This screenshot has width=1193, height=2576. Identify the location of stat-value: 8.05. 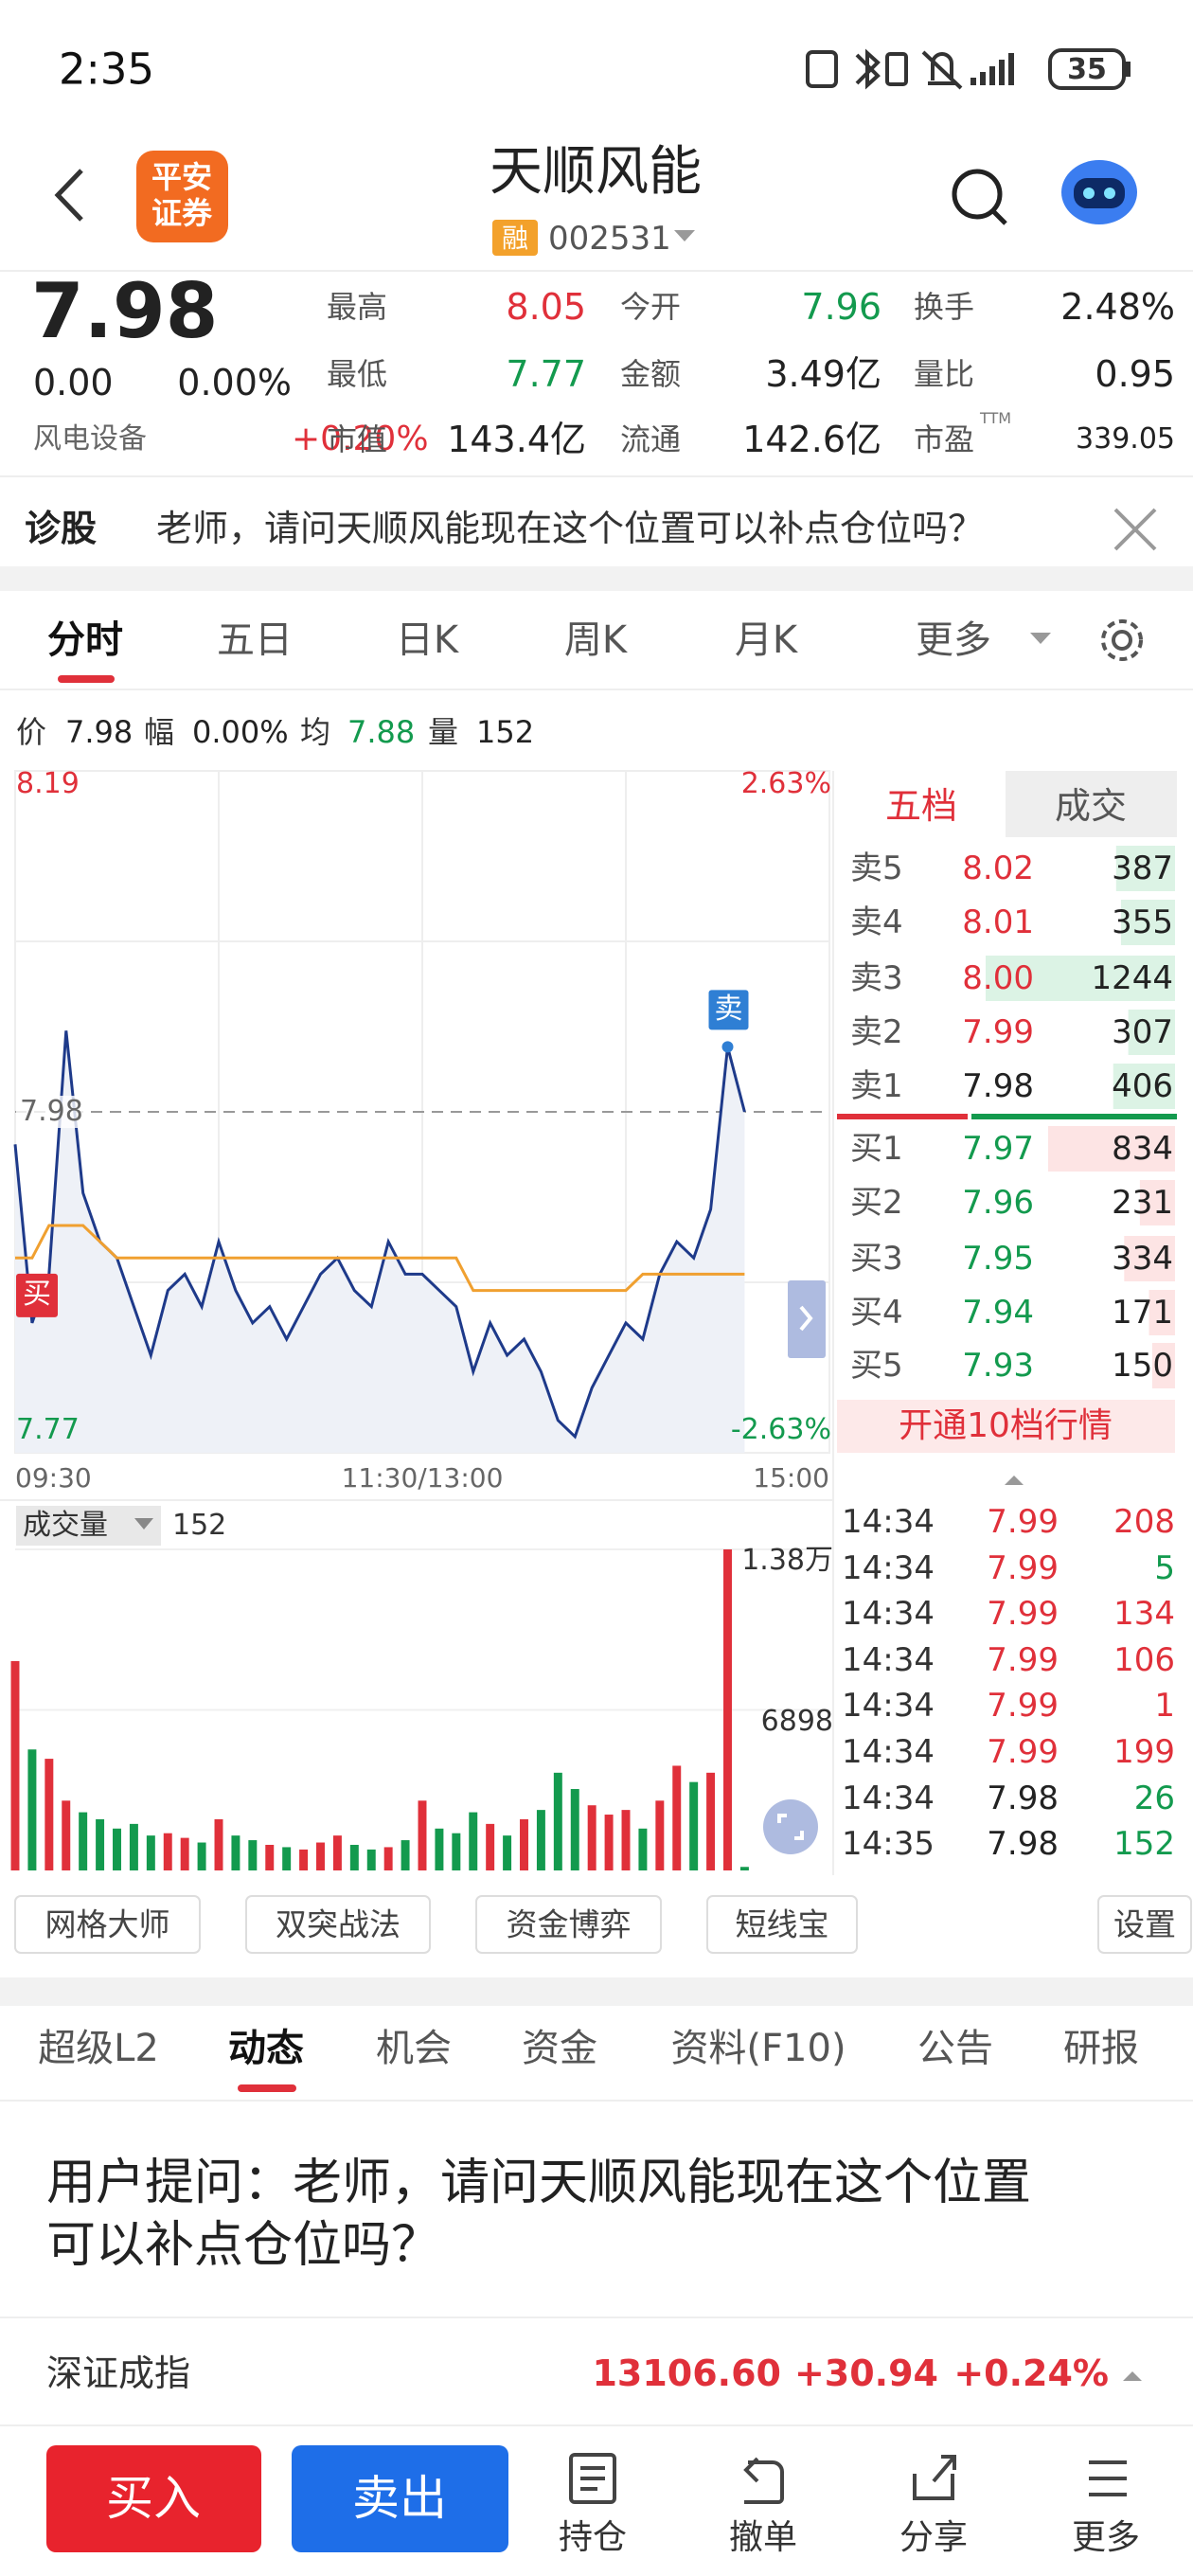
(546, 307).